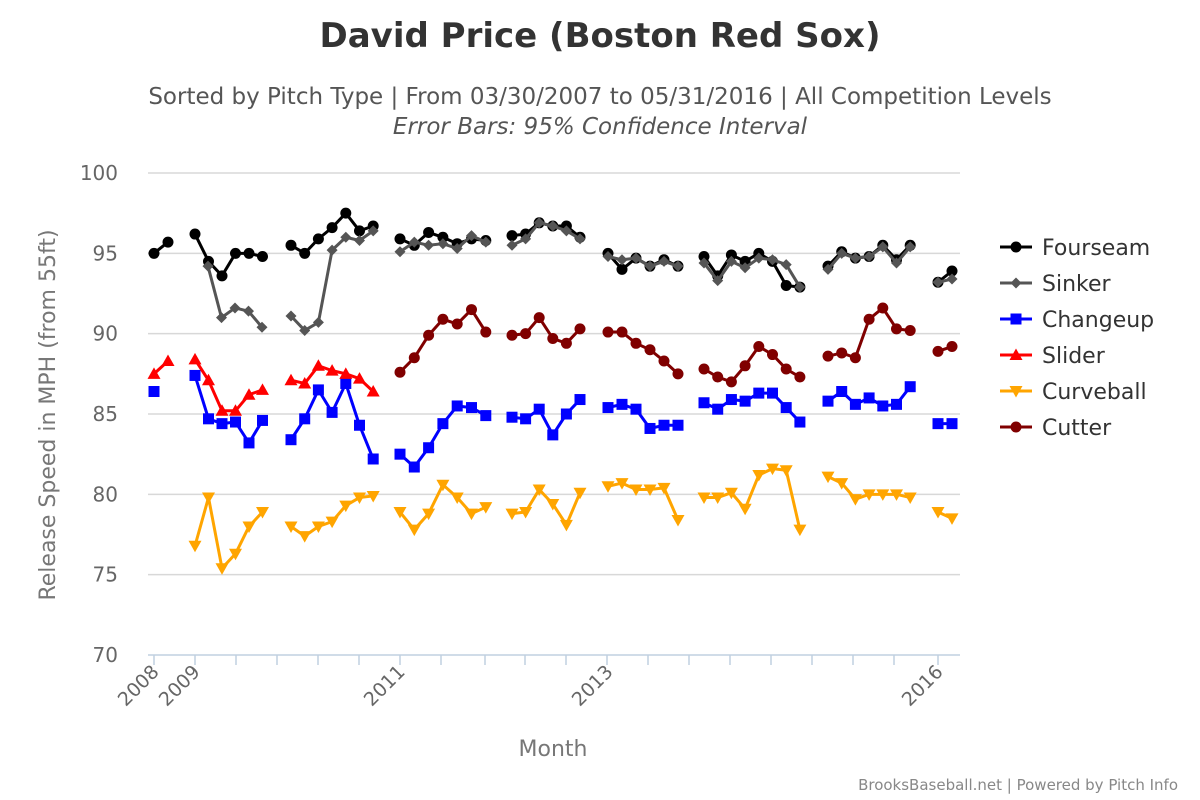  Describe the element at coordinates (580, 276) in the screenshot. I see `series-sinker` at that location.